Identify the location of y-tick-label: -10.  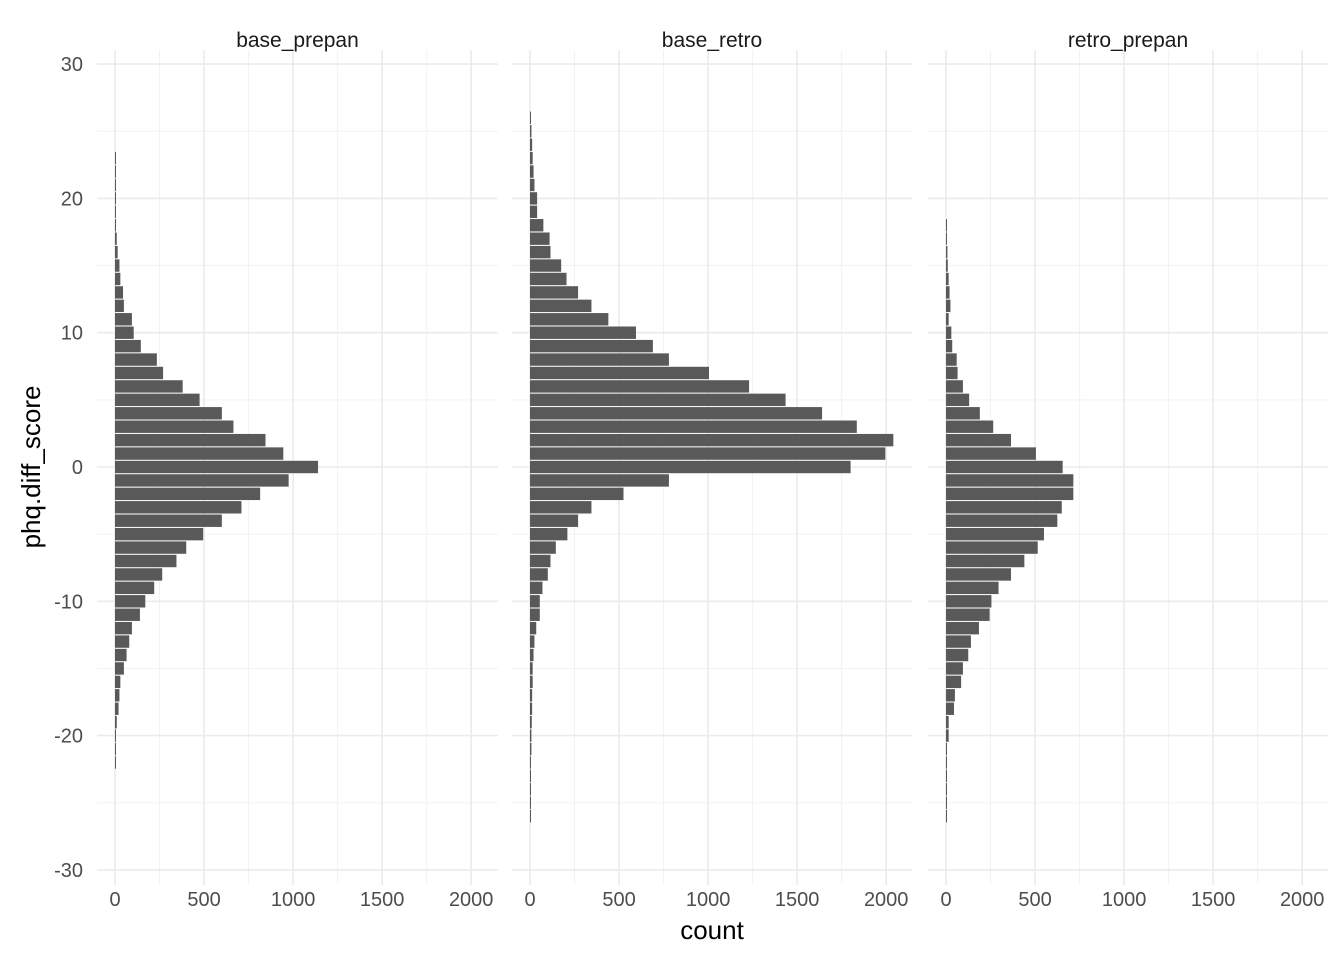
(68, 602).